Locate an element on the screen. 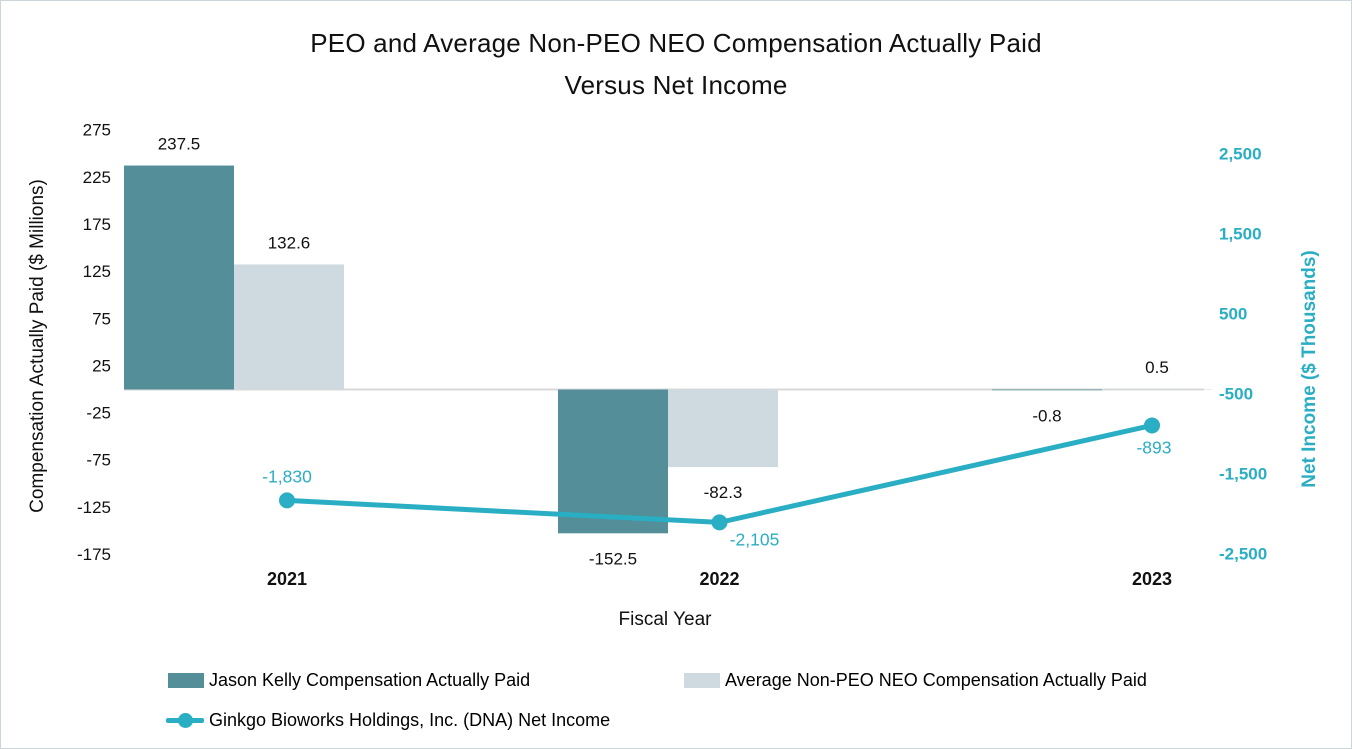  left-axis-tick-25: 25 is located at coordinates (101, 365).